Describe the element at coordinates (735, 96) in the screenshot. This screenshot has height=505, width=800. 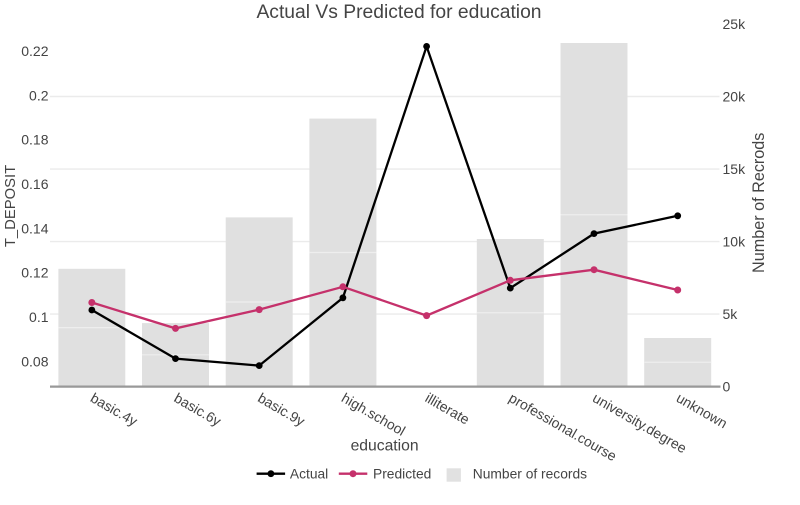
I see `svg-text: 20k` at that location.